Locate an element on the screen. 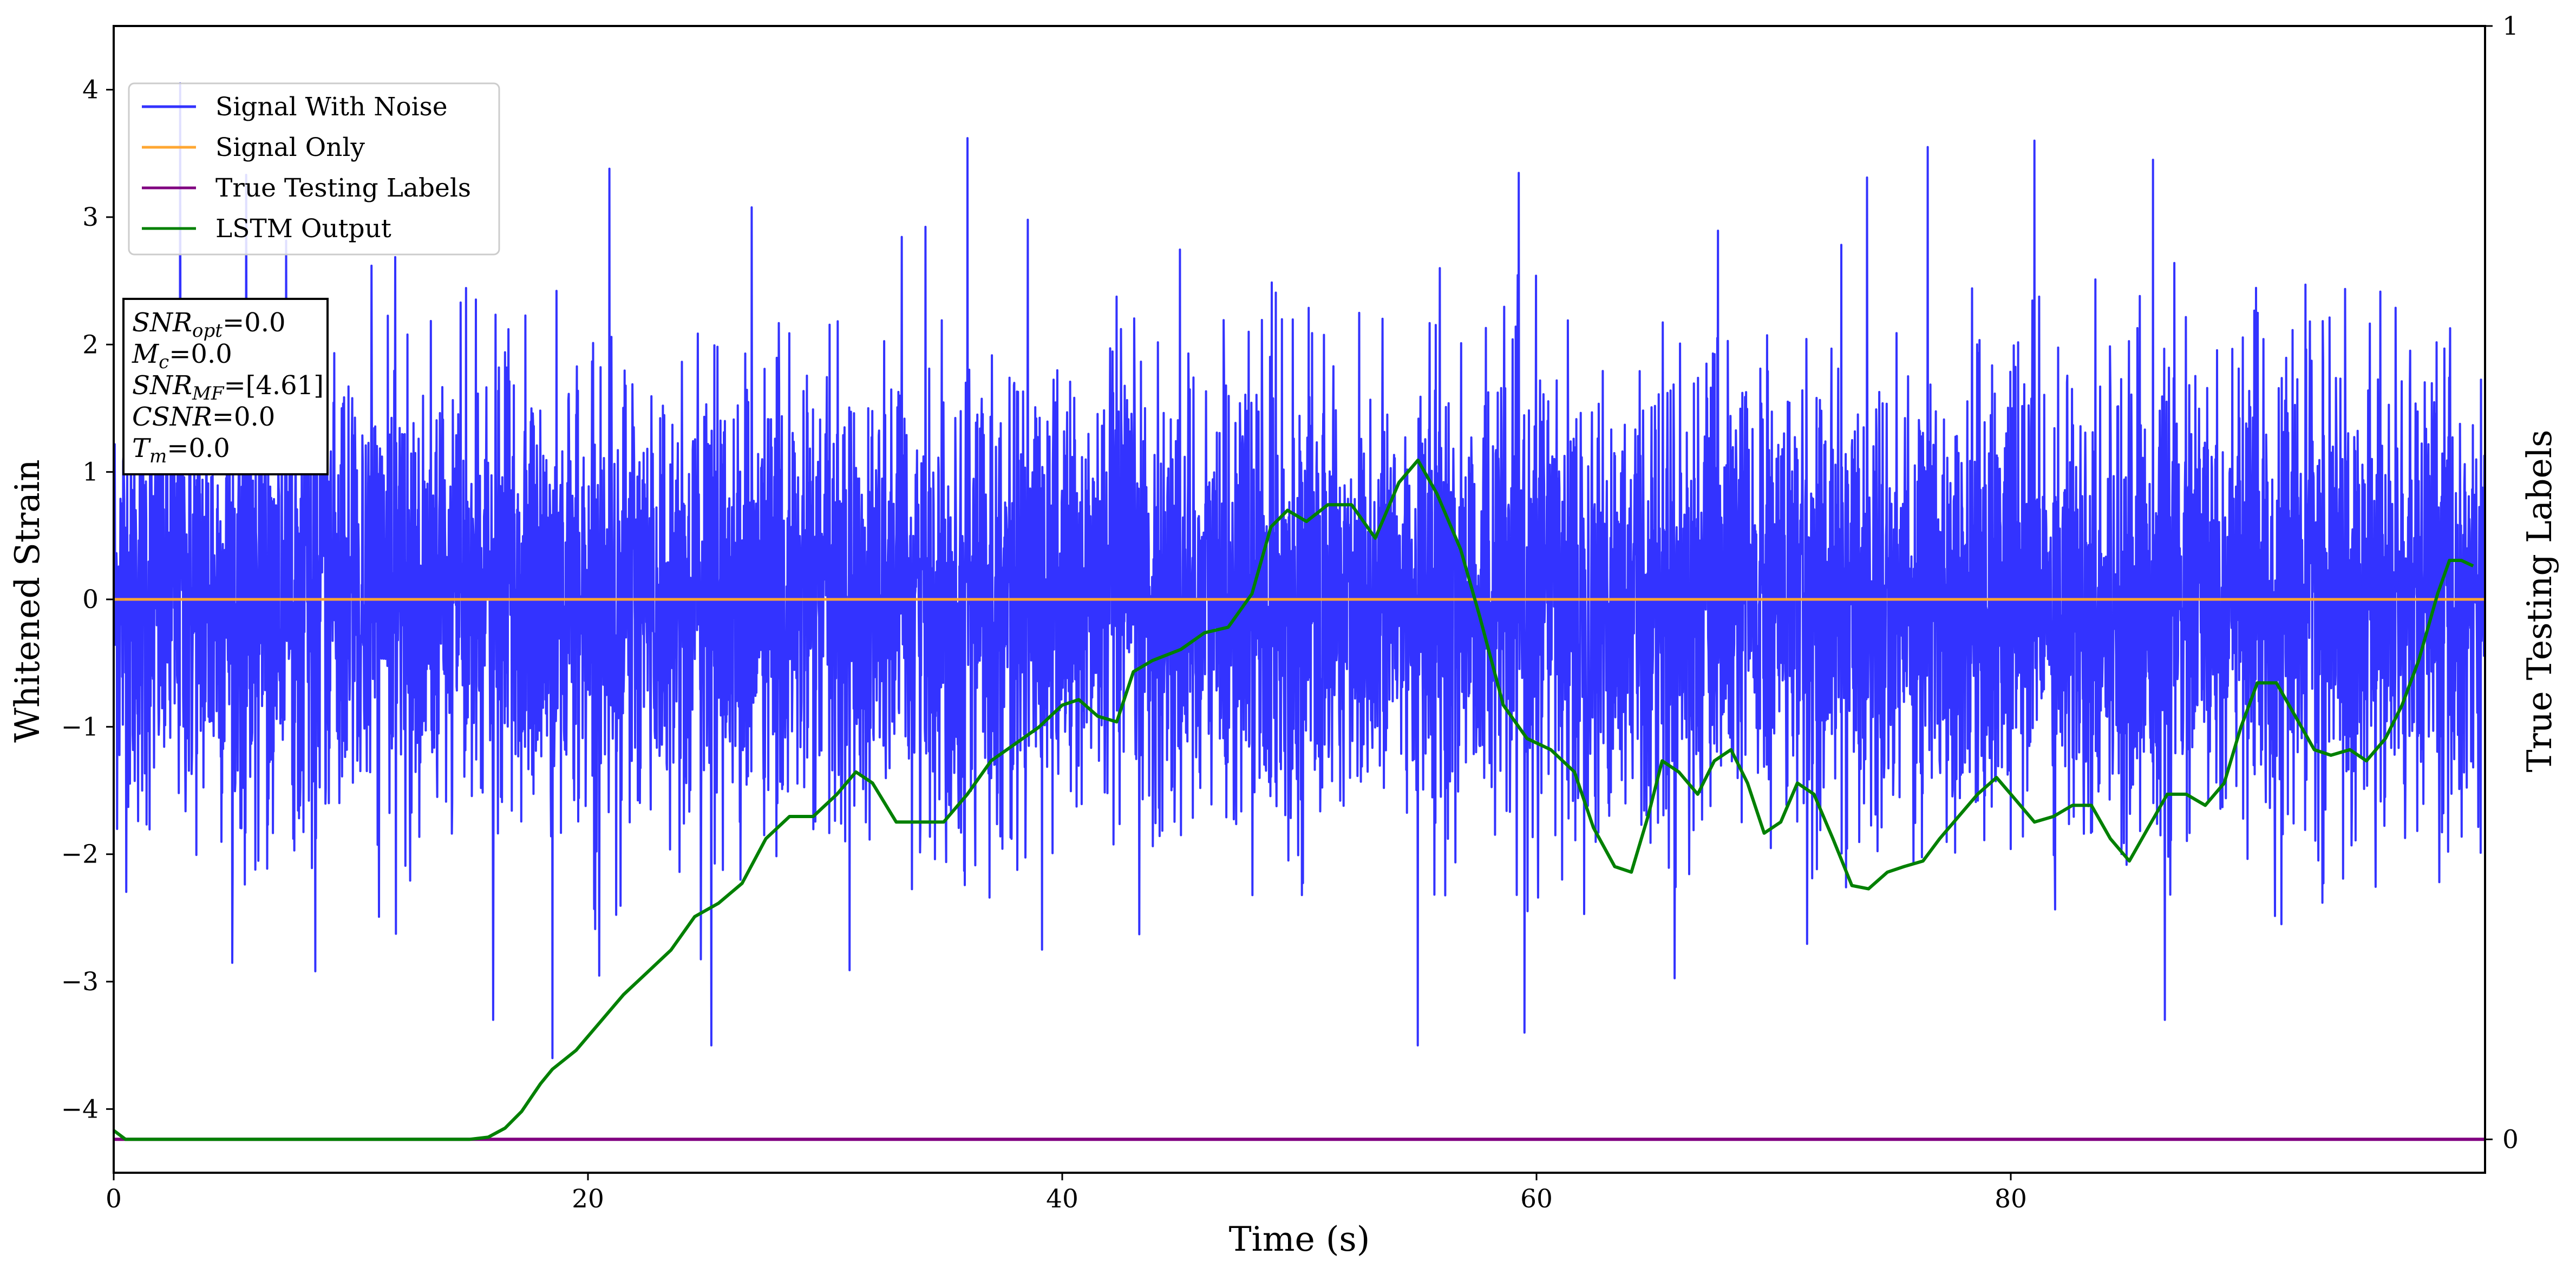 The height and width of the screenshot is (1274, 2576). info-box-frame is located at coordinates (225, 386).